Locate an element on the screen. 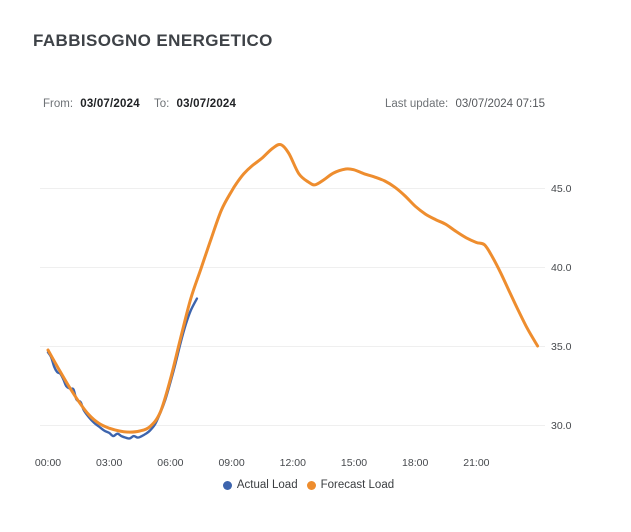 This screenshot has width=631, height=532. to-label: To: is located at coordinates (162, 104).